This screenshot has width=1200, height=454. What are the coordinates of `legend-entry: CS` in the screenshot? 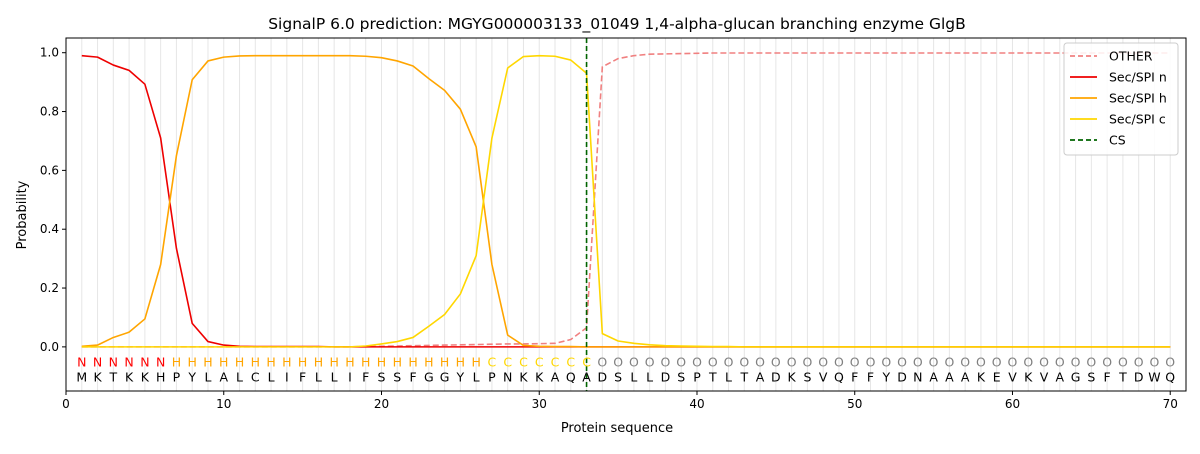 It's located at (1117, 140).